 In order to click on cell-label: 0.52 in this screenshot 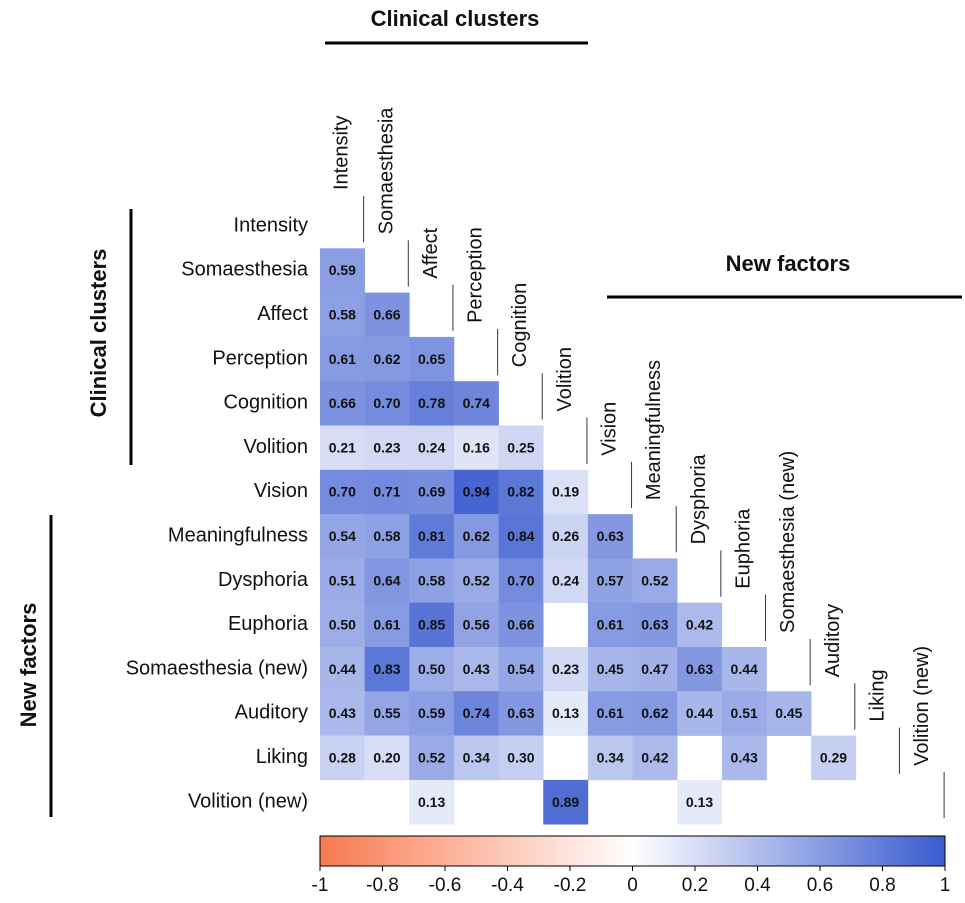, I will do `click(654, 580)`.